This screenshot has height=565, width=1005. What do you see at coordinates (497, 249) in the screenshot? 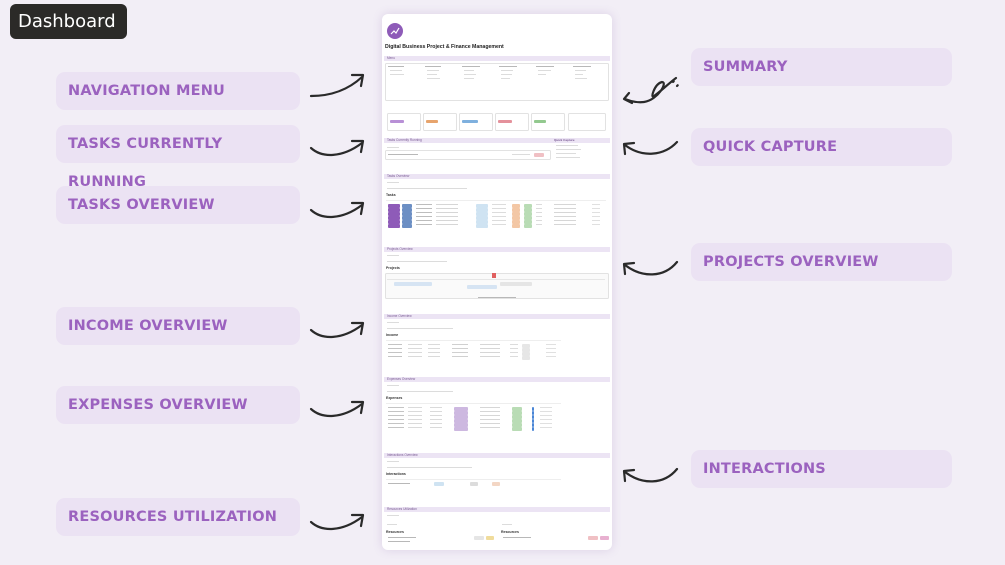
I see `section-projects-overview: Projects Overview` at bounding box center [497, 249].